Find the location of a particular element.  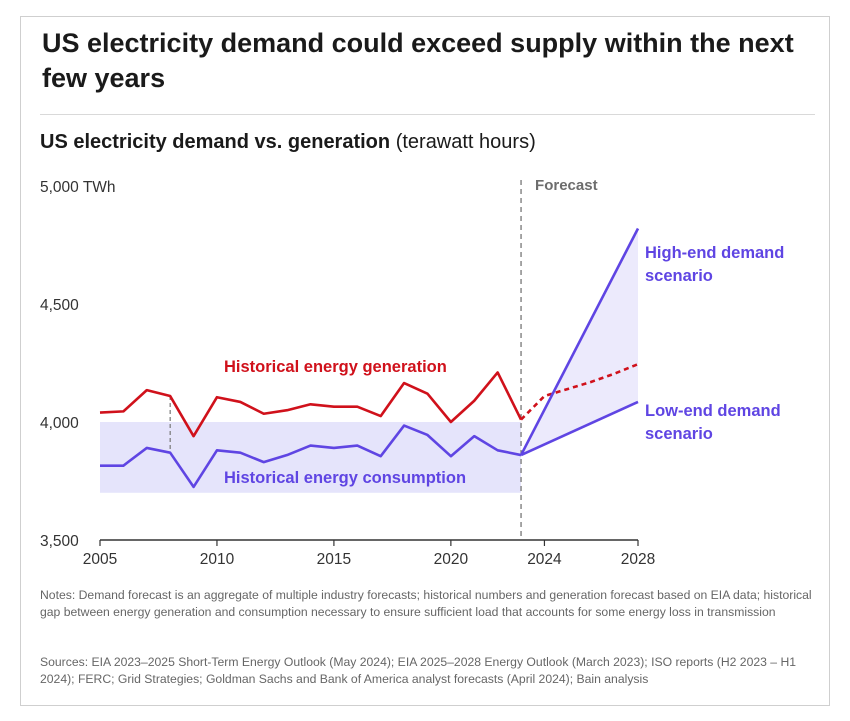

x-tick-label: 2020 is located at coordinates (451, 559).